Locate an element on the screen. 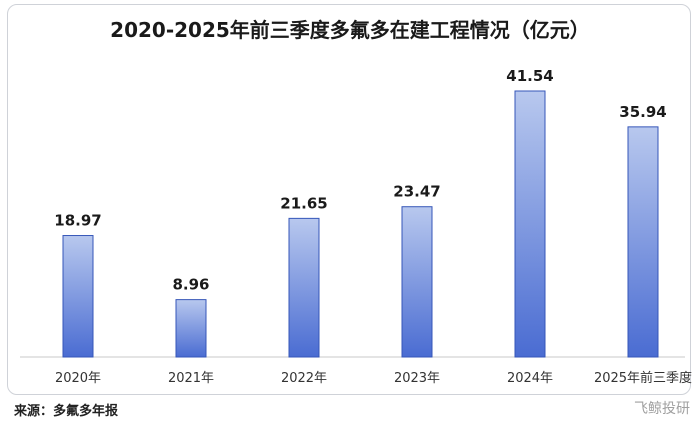 The height and width of the screenshot is (422, 700). x-tick-label-3: 2023年 is located at coordinates (417, 378).